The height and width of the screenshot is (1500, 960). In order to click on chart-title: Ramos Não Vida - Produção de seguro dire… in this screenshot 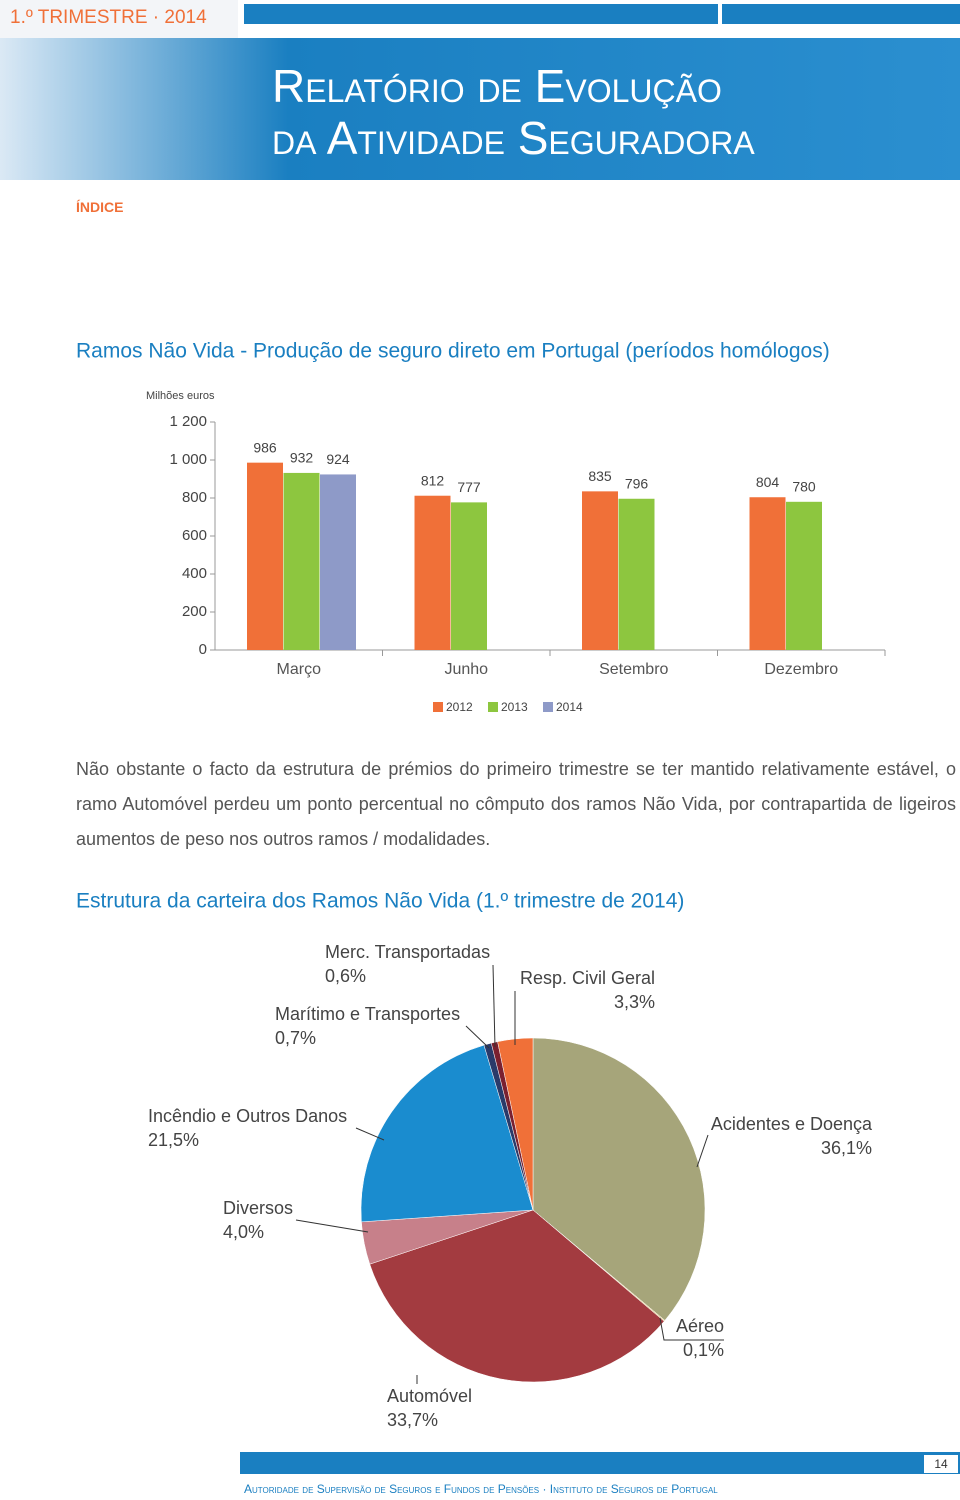, I will do `click(453, 351)`.